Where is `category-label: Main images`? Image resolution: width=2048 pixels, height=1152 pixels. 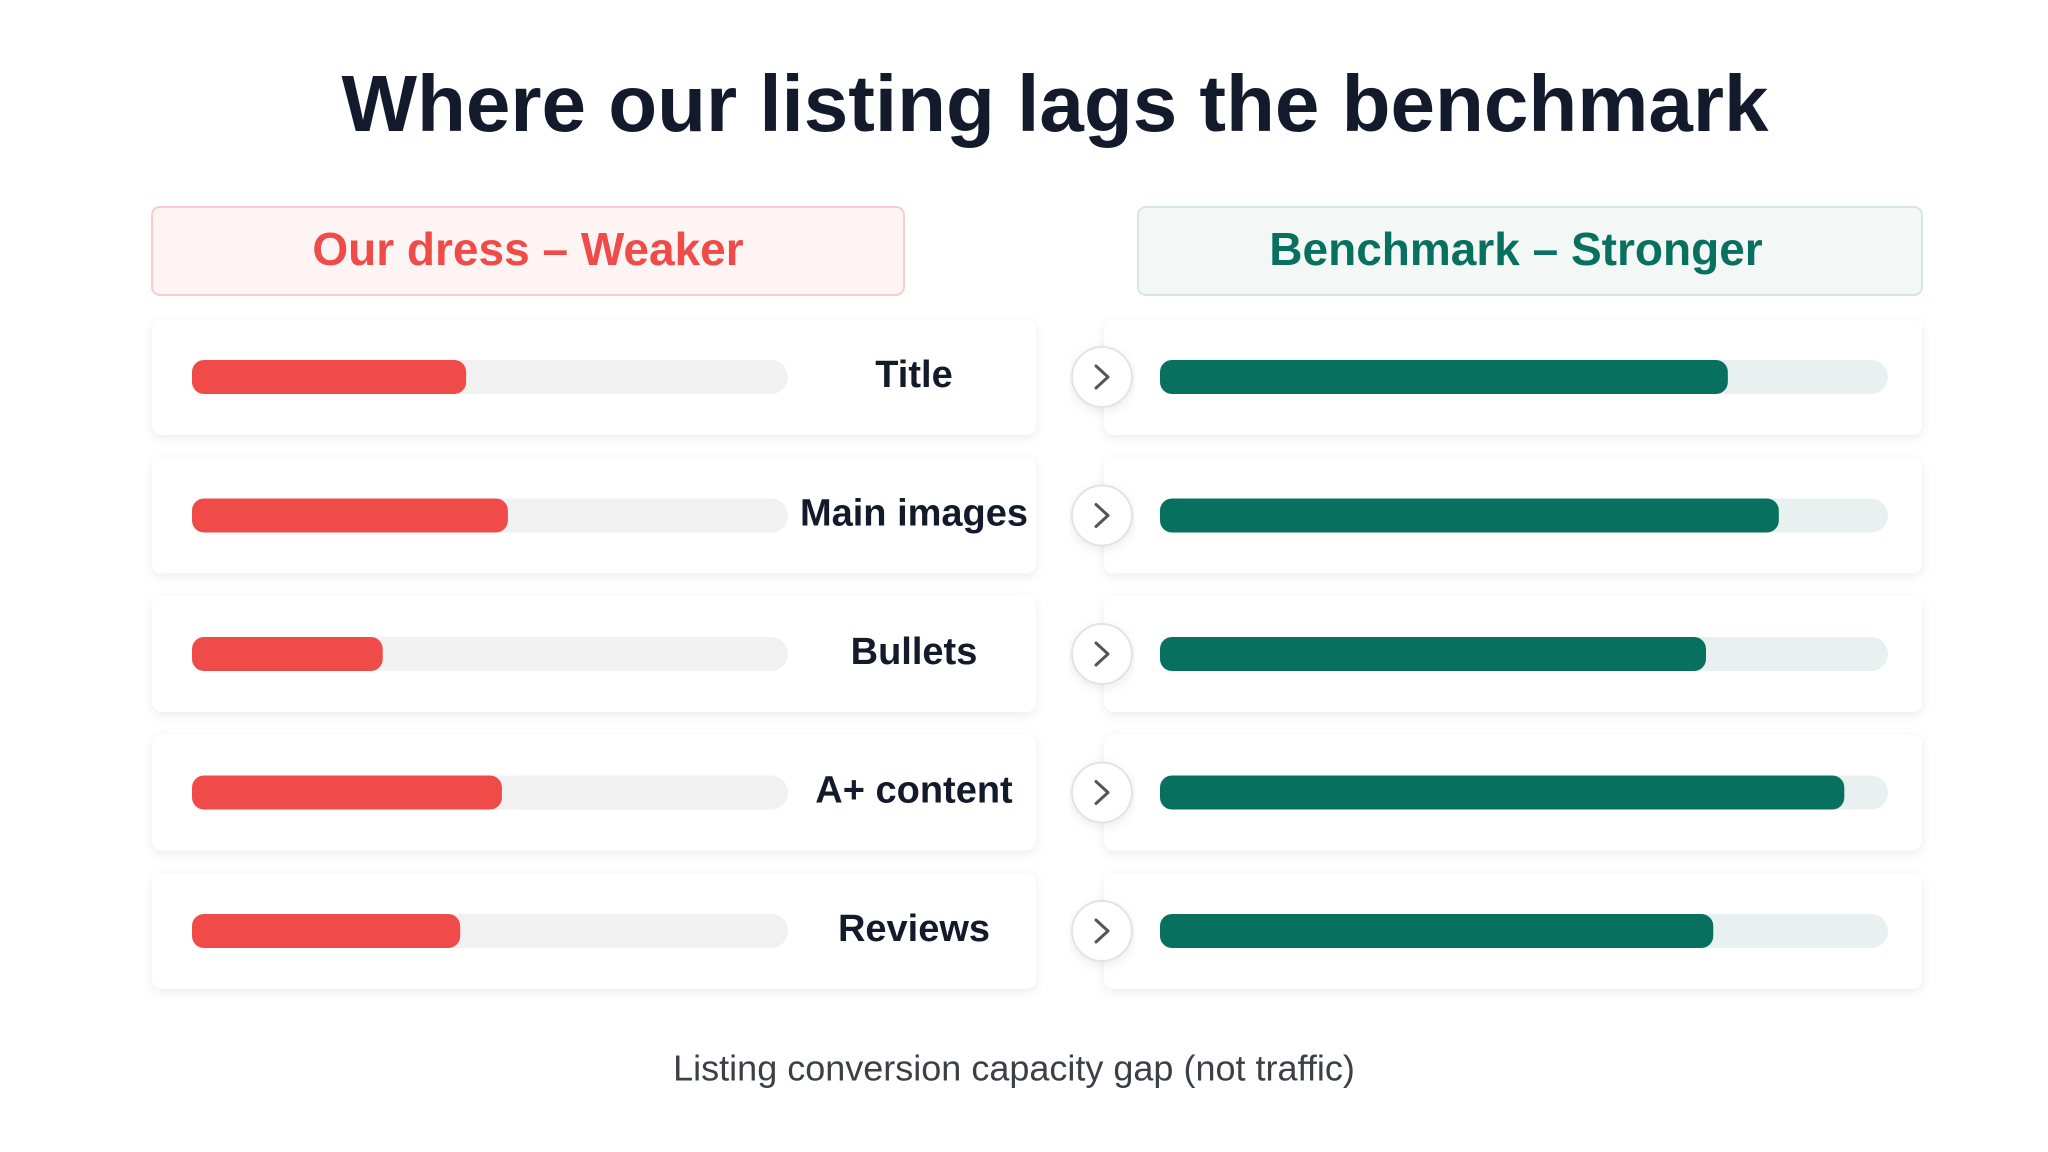 category-label: Main images is located at coordinates (914, 514).